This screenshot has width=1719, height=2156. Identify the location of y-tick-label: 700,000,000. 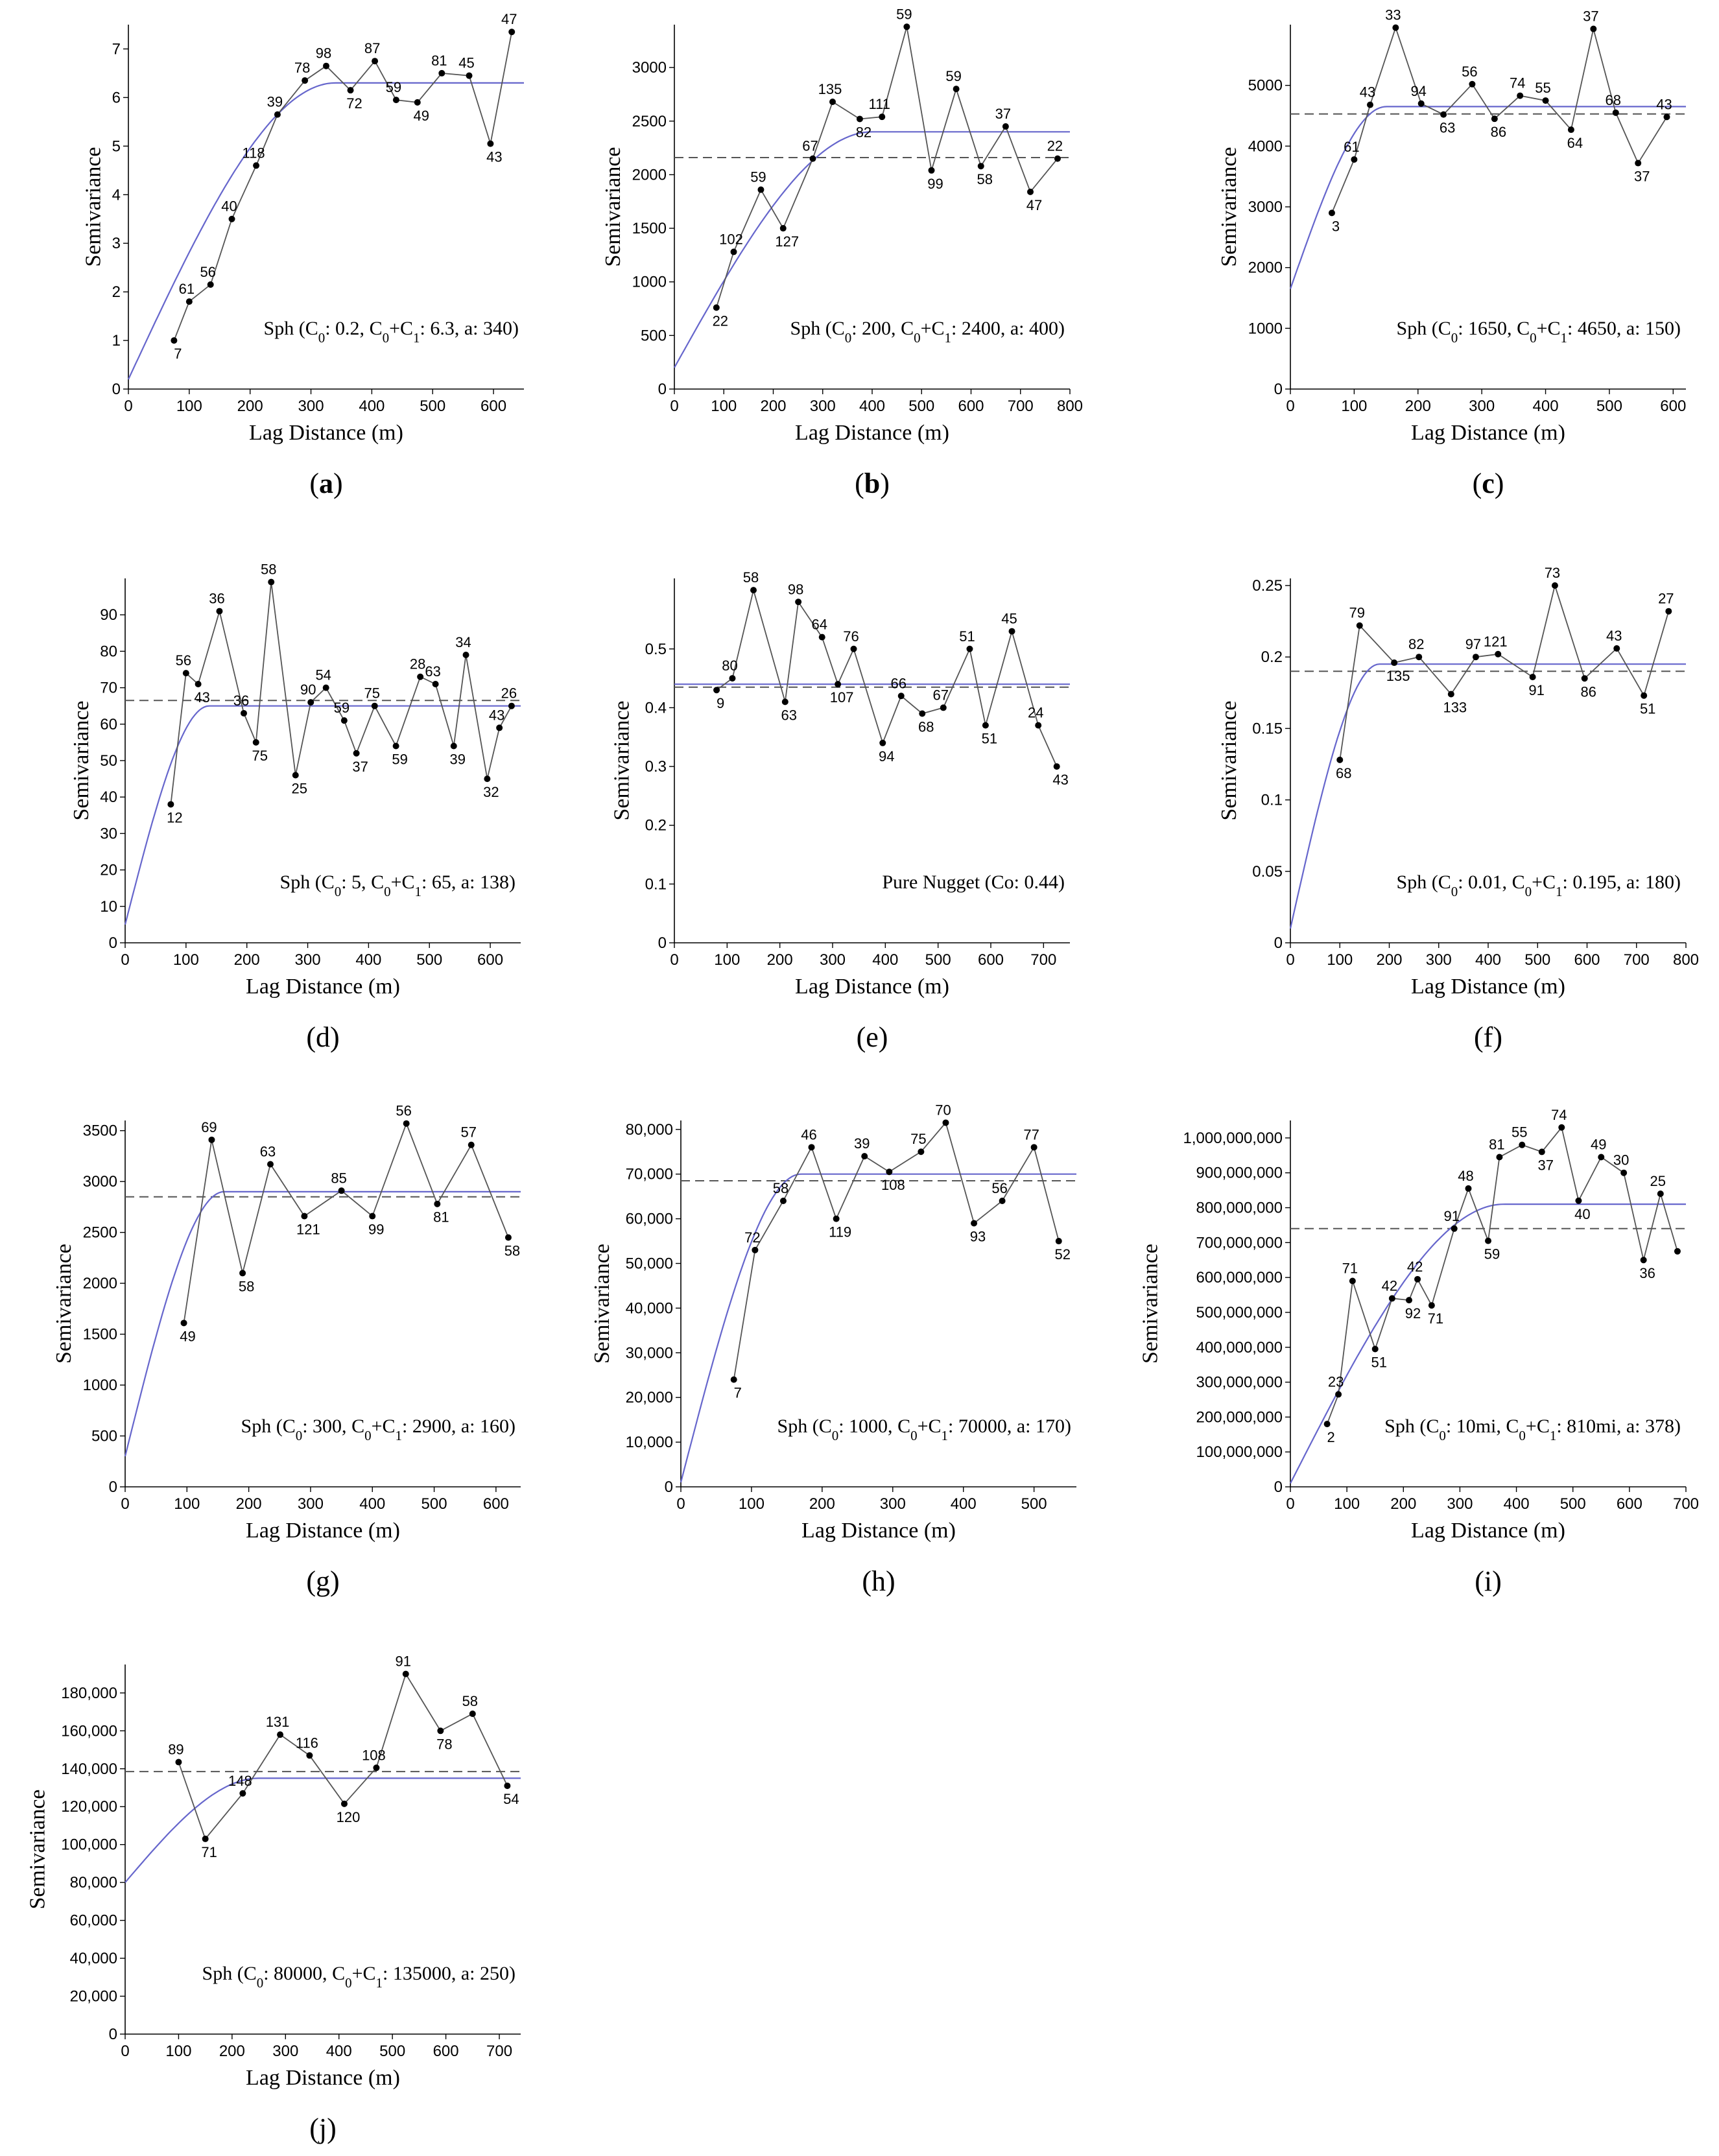
(1239, 1242).